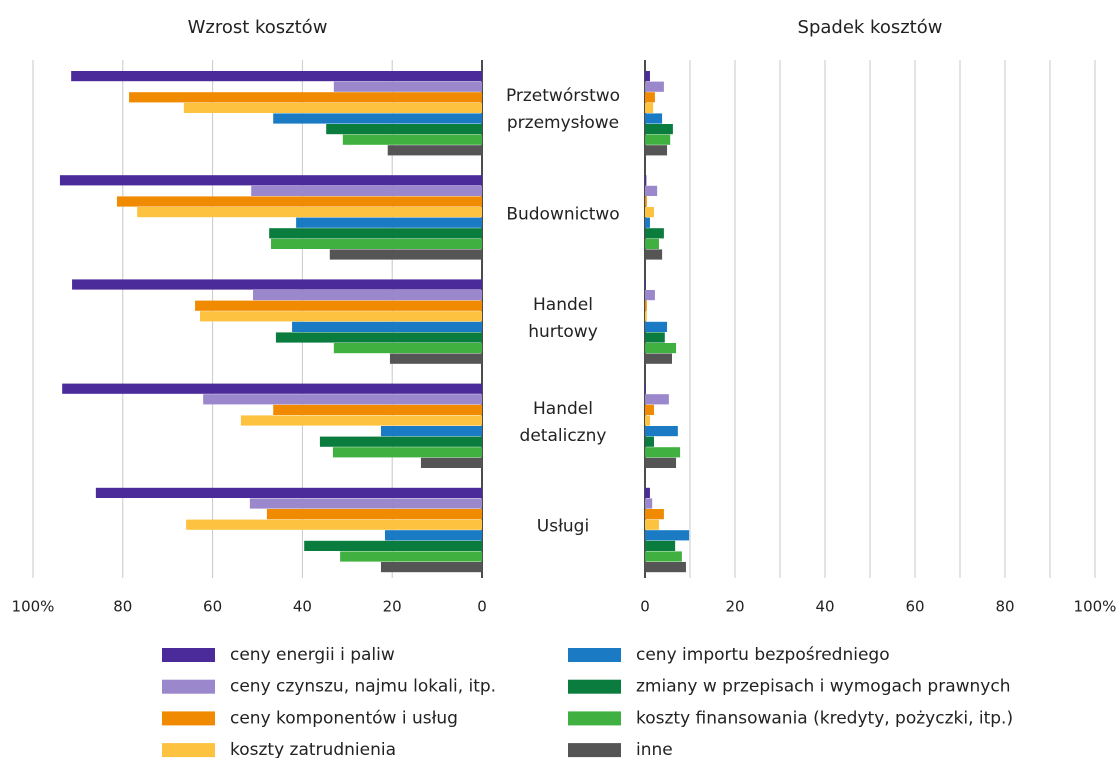 Image resolution: width=1118 pixels, height=758 pixels. What do you see at coordinates (313, 749) in the screenshot?
I see `legend-label: koszty zatrudnienia` at bounding box center [313, 749].